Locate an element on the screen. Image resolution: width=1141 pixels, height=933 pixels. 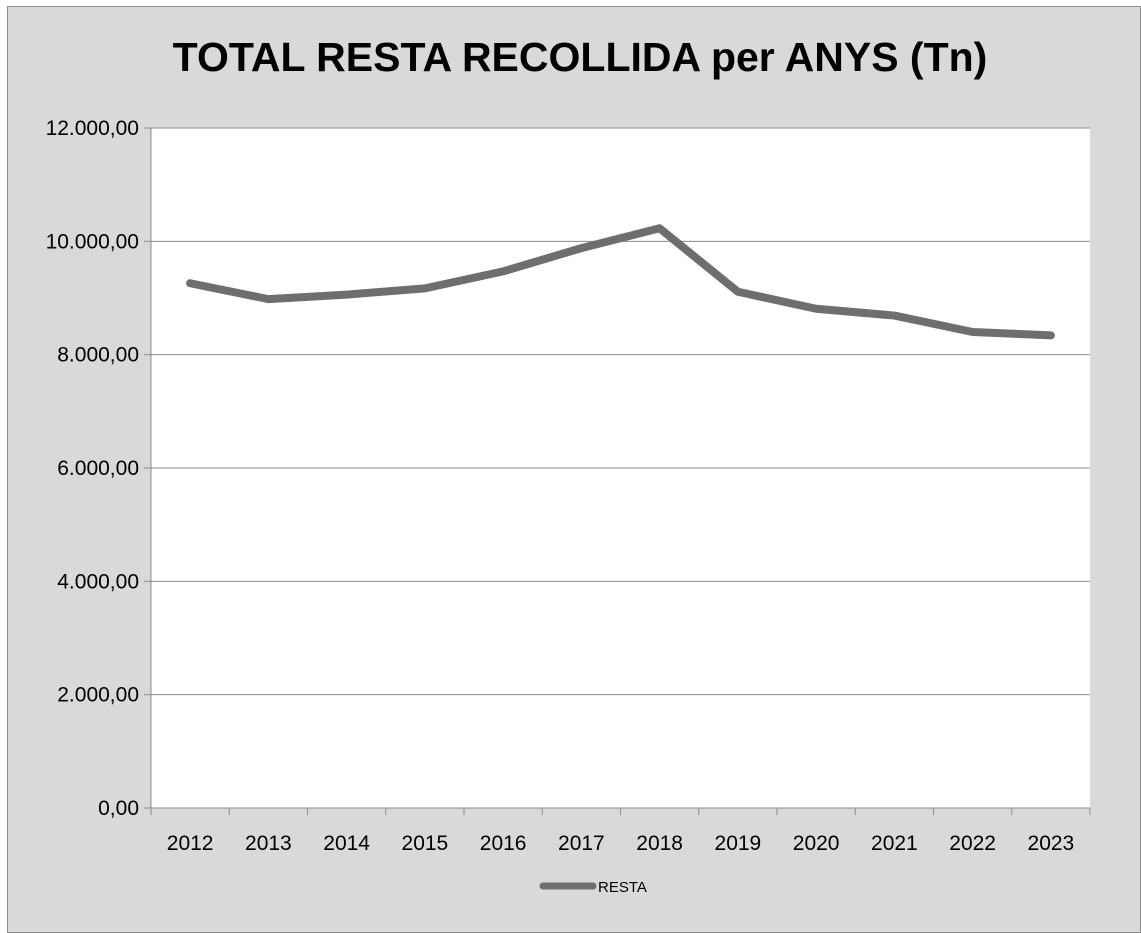
y-tick-label: 6.000,00 is located at coordinates (98, 468).